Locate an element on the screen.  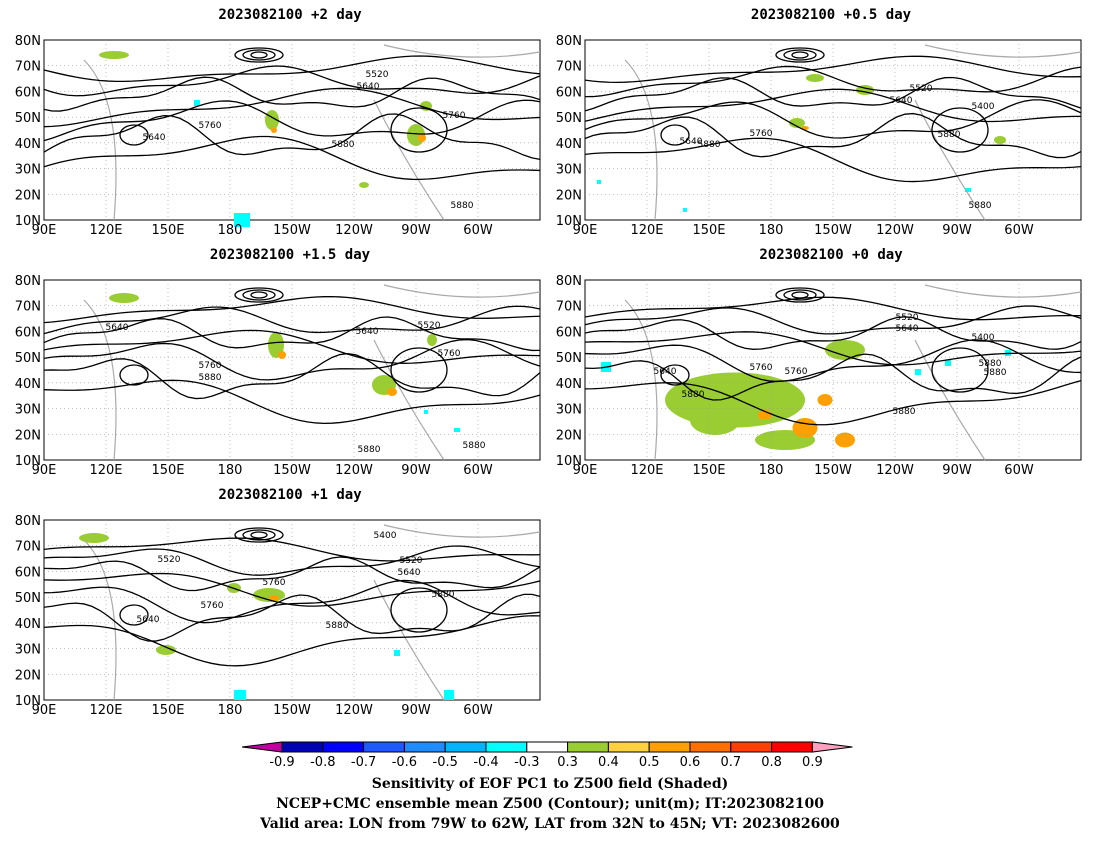
colorbar-tick-label: 0.8 is located at coordinates (771, 762).